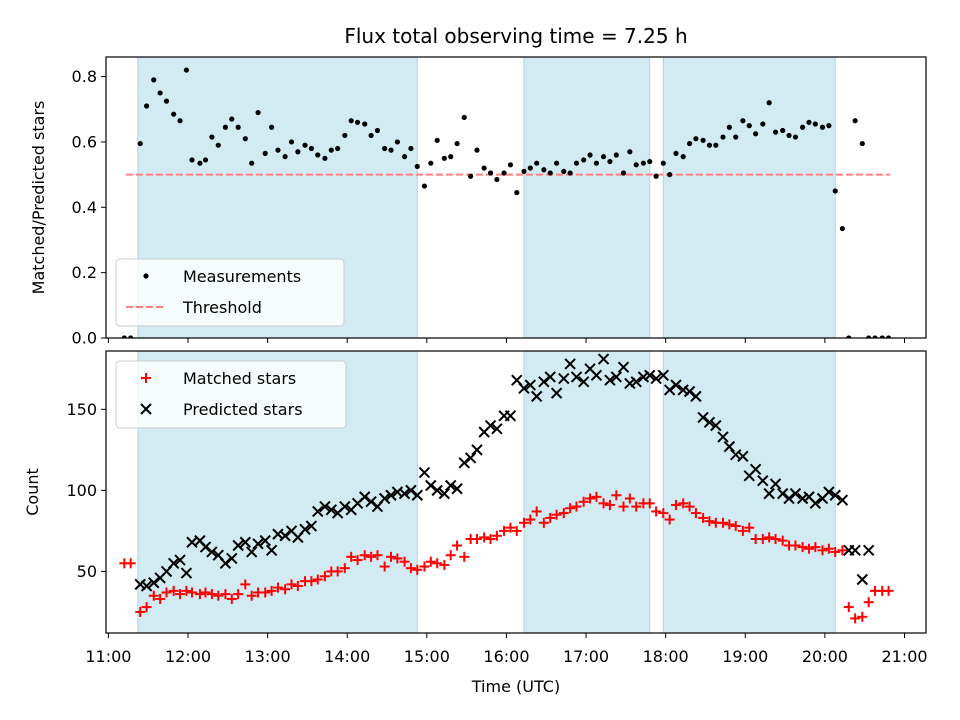 This screenshot has width=960, height=720. Describe the element at coordinates (230, 292) in the screenshot. I see `legend-box` at that location.